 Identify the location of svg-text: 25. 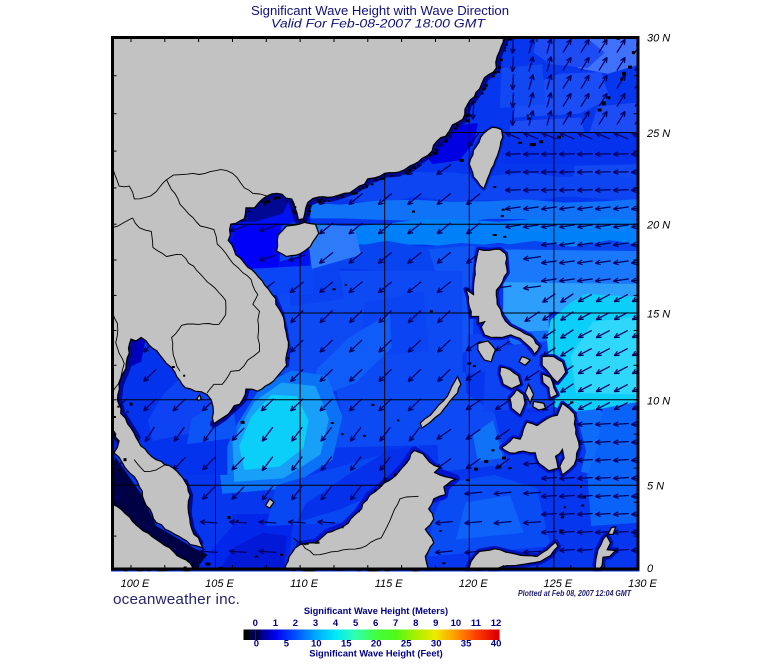
(406, 644).